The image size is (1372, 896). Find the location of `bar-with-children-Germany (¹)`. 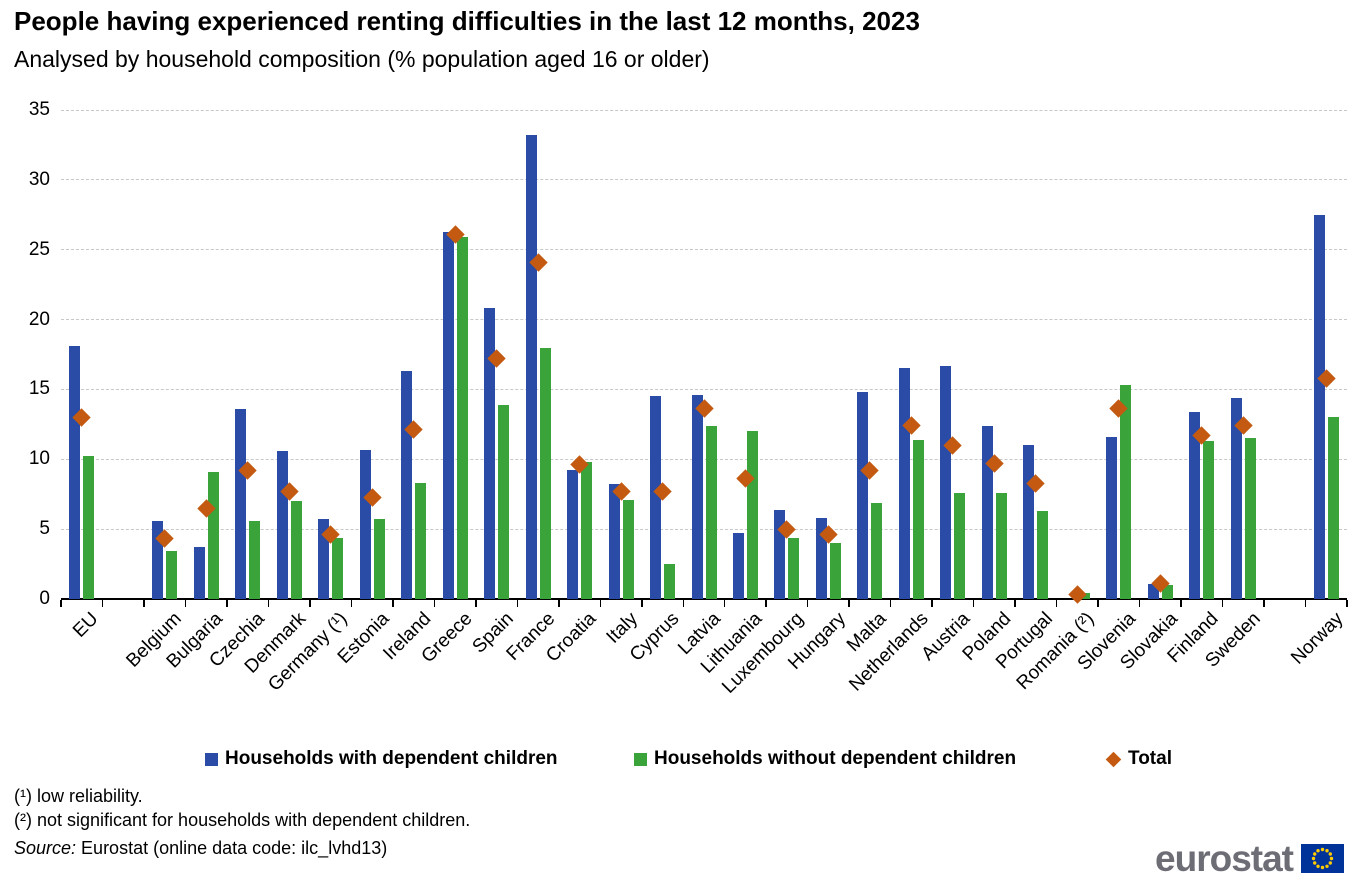

bar-with-children-Germany (¹) is located at coordinates (324, 559).